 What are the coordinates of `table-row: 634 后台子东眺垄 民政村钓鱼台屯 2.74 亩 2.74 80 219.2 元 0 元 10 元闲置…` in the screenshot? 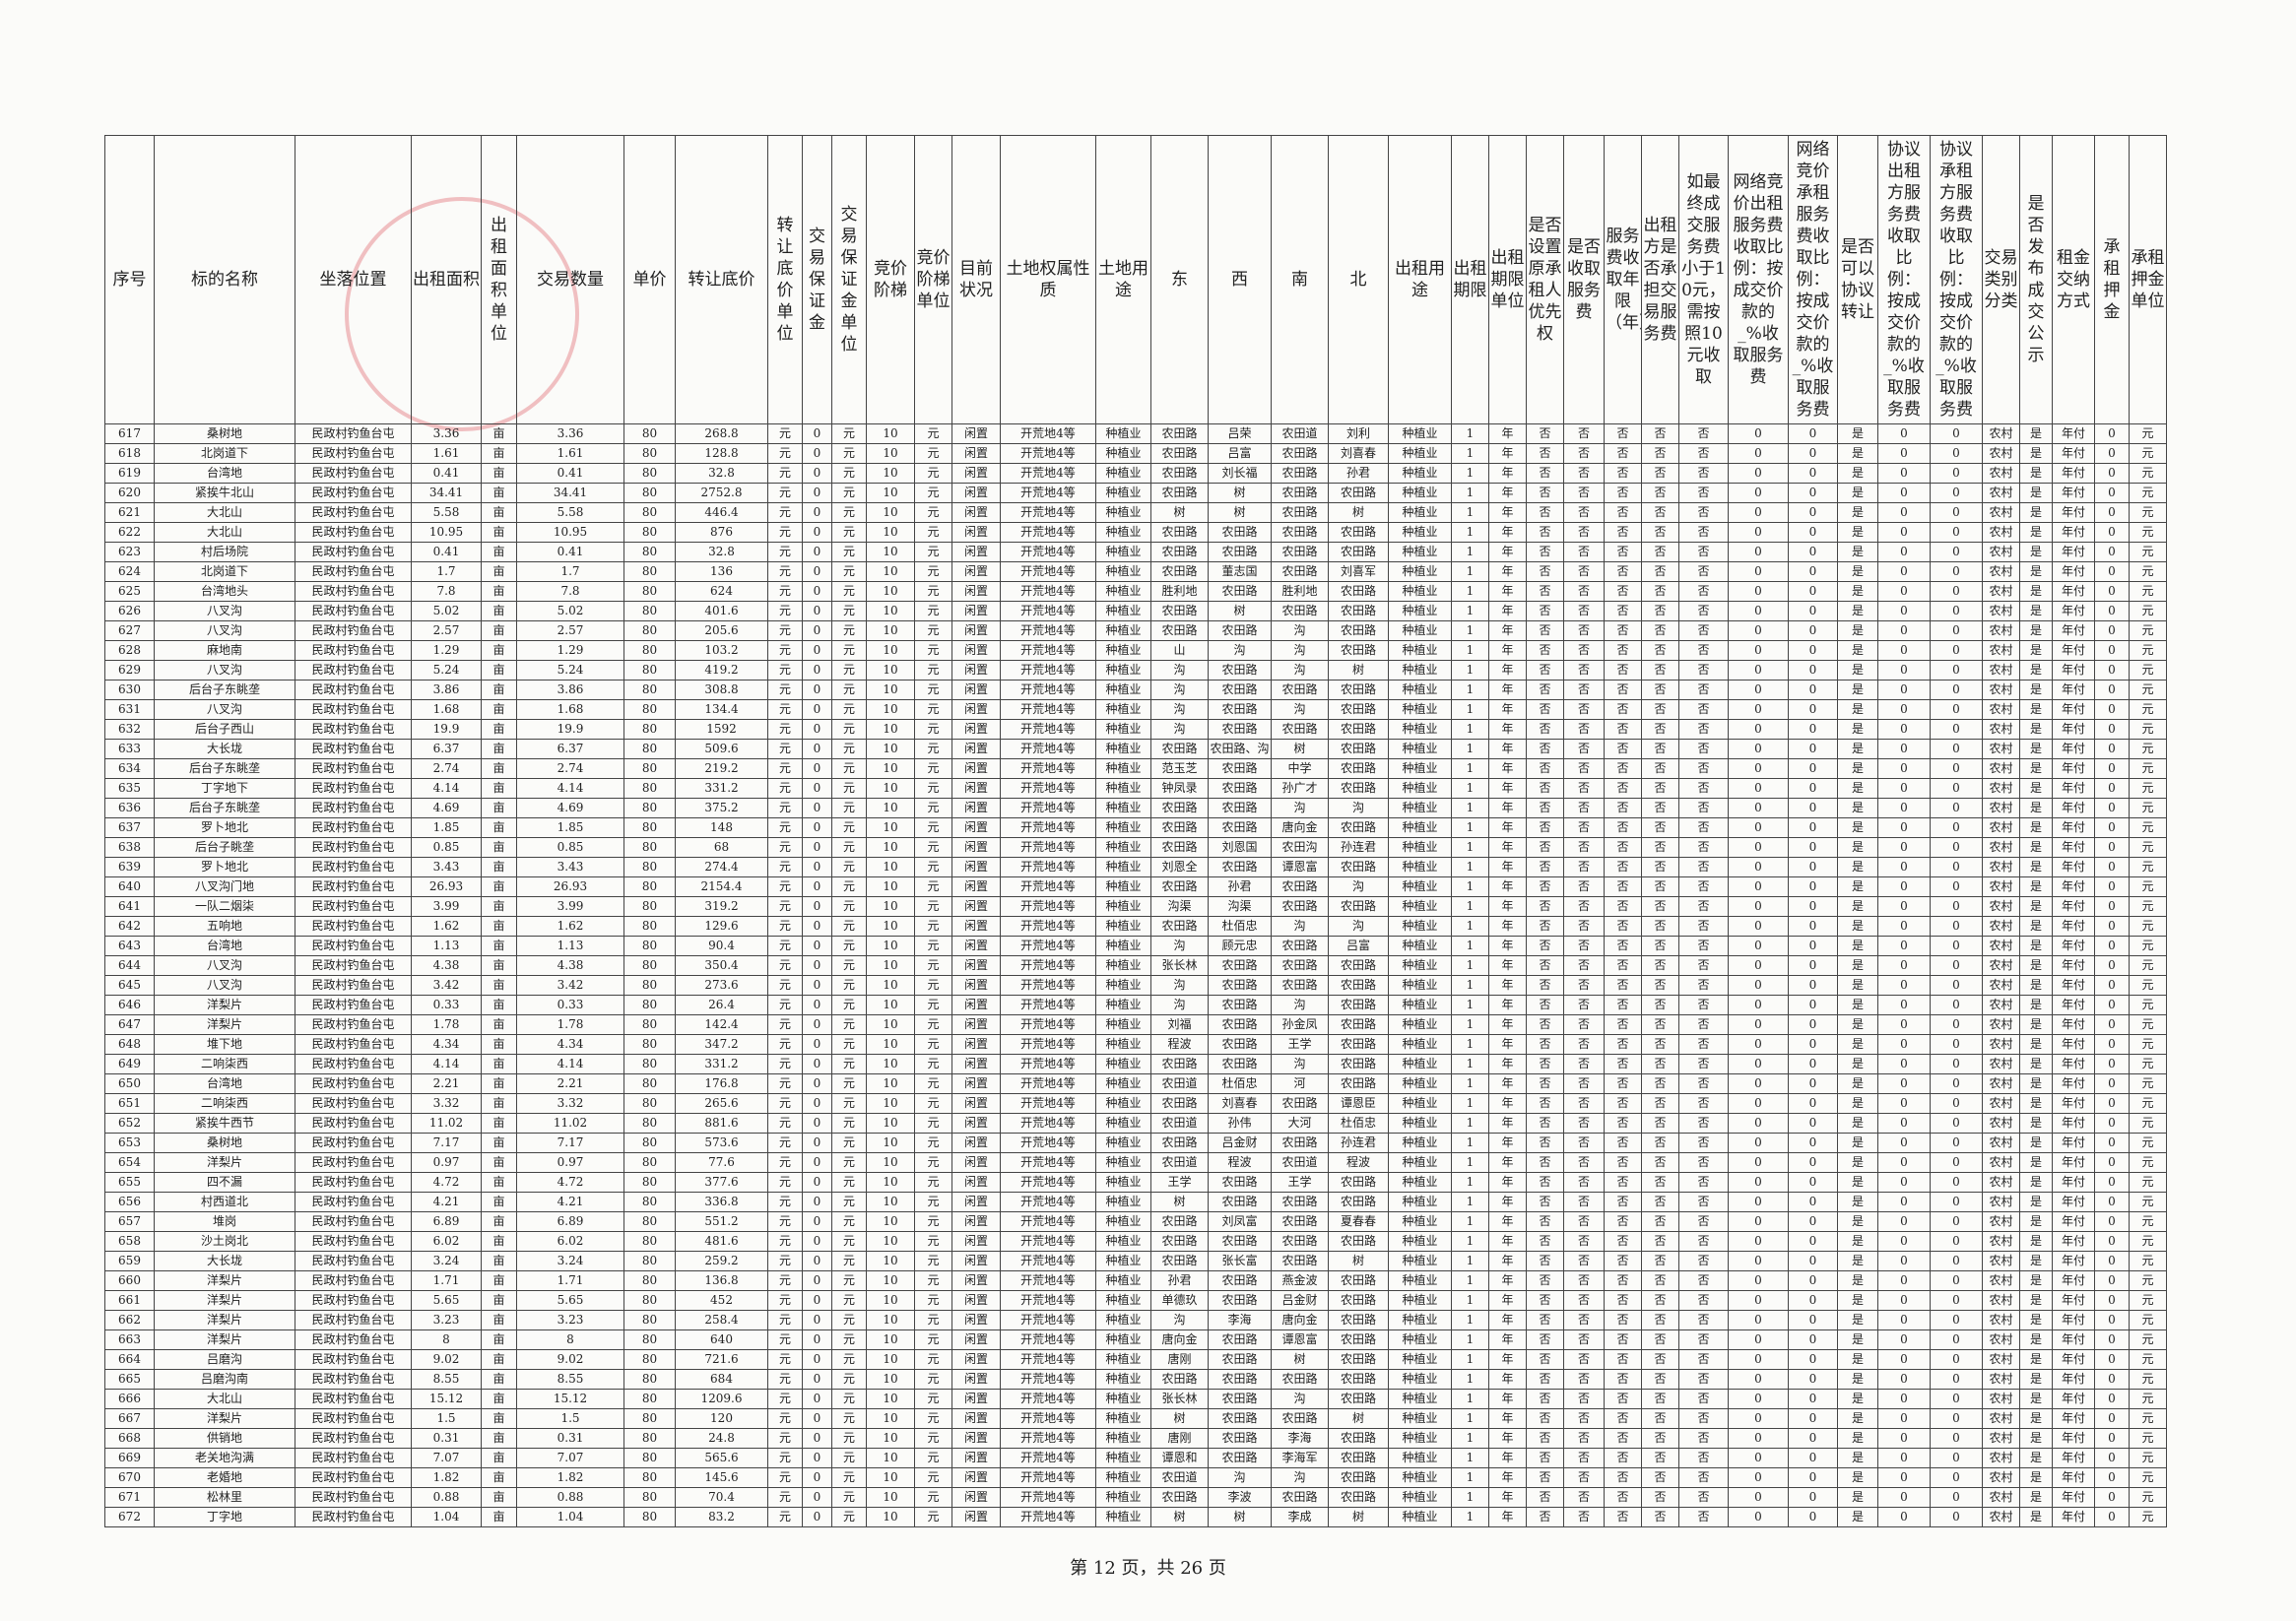 It's located at (1135, 769).